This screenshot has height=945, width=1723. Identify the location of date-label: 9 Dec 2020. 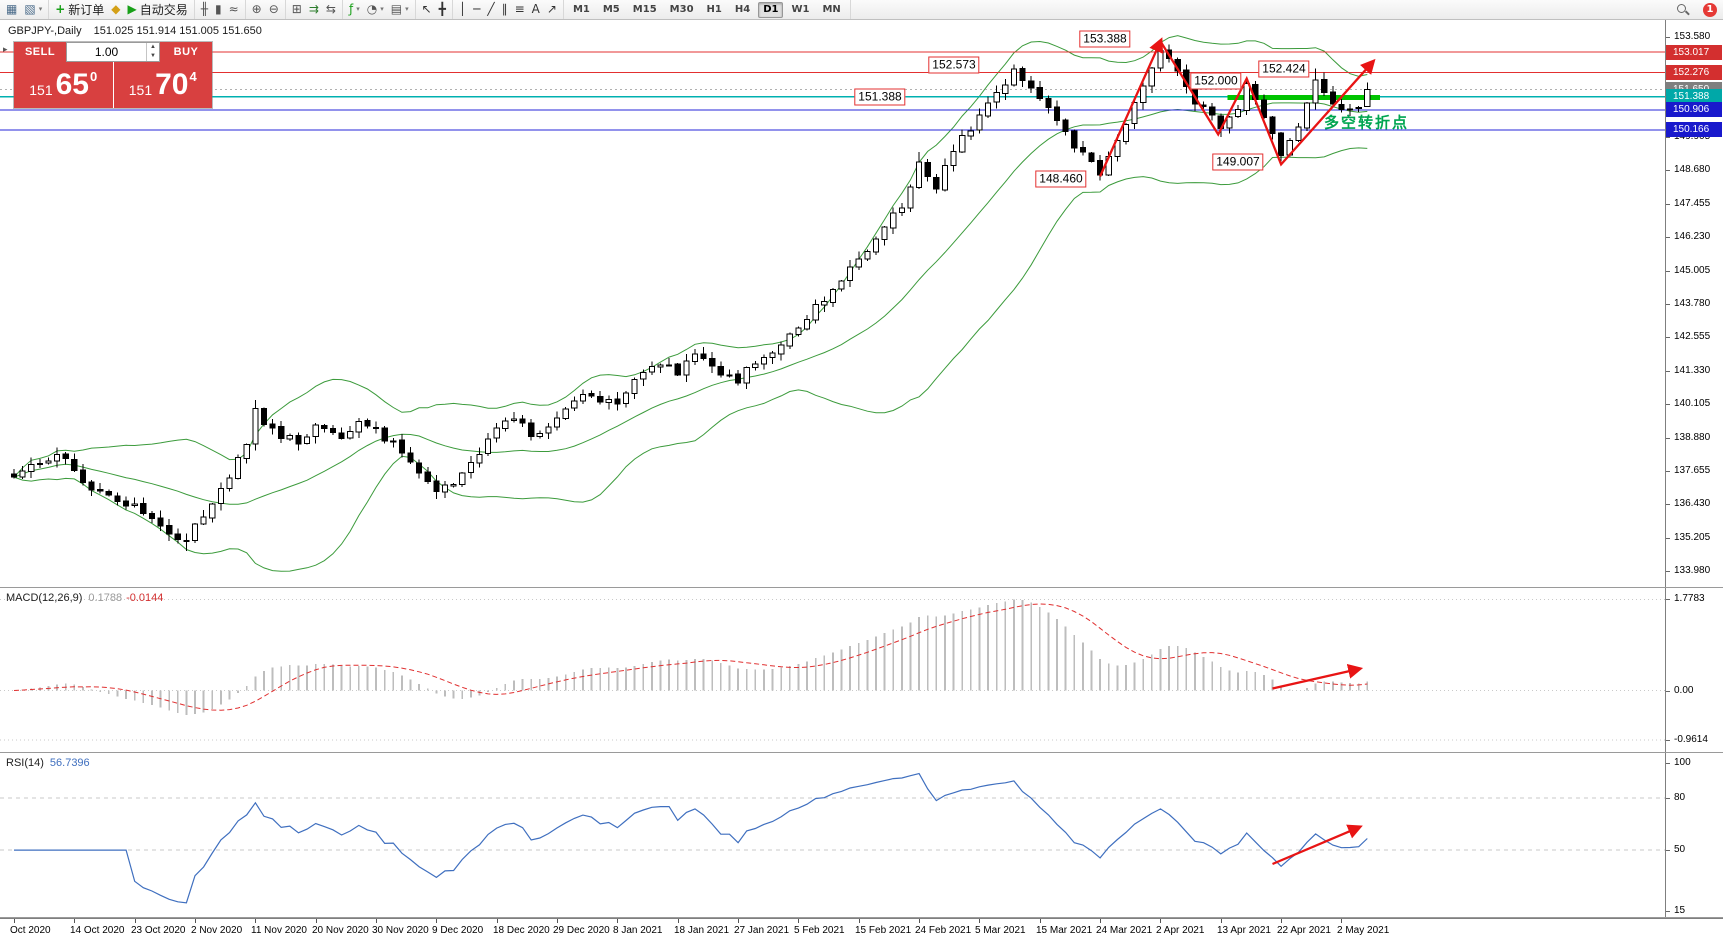
(458, 930).